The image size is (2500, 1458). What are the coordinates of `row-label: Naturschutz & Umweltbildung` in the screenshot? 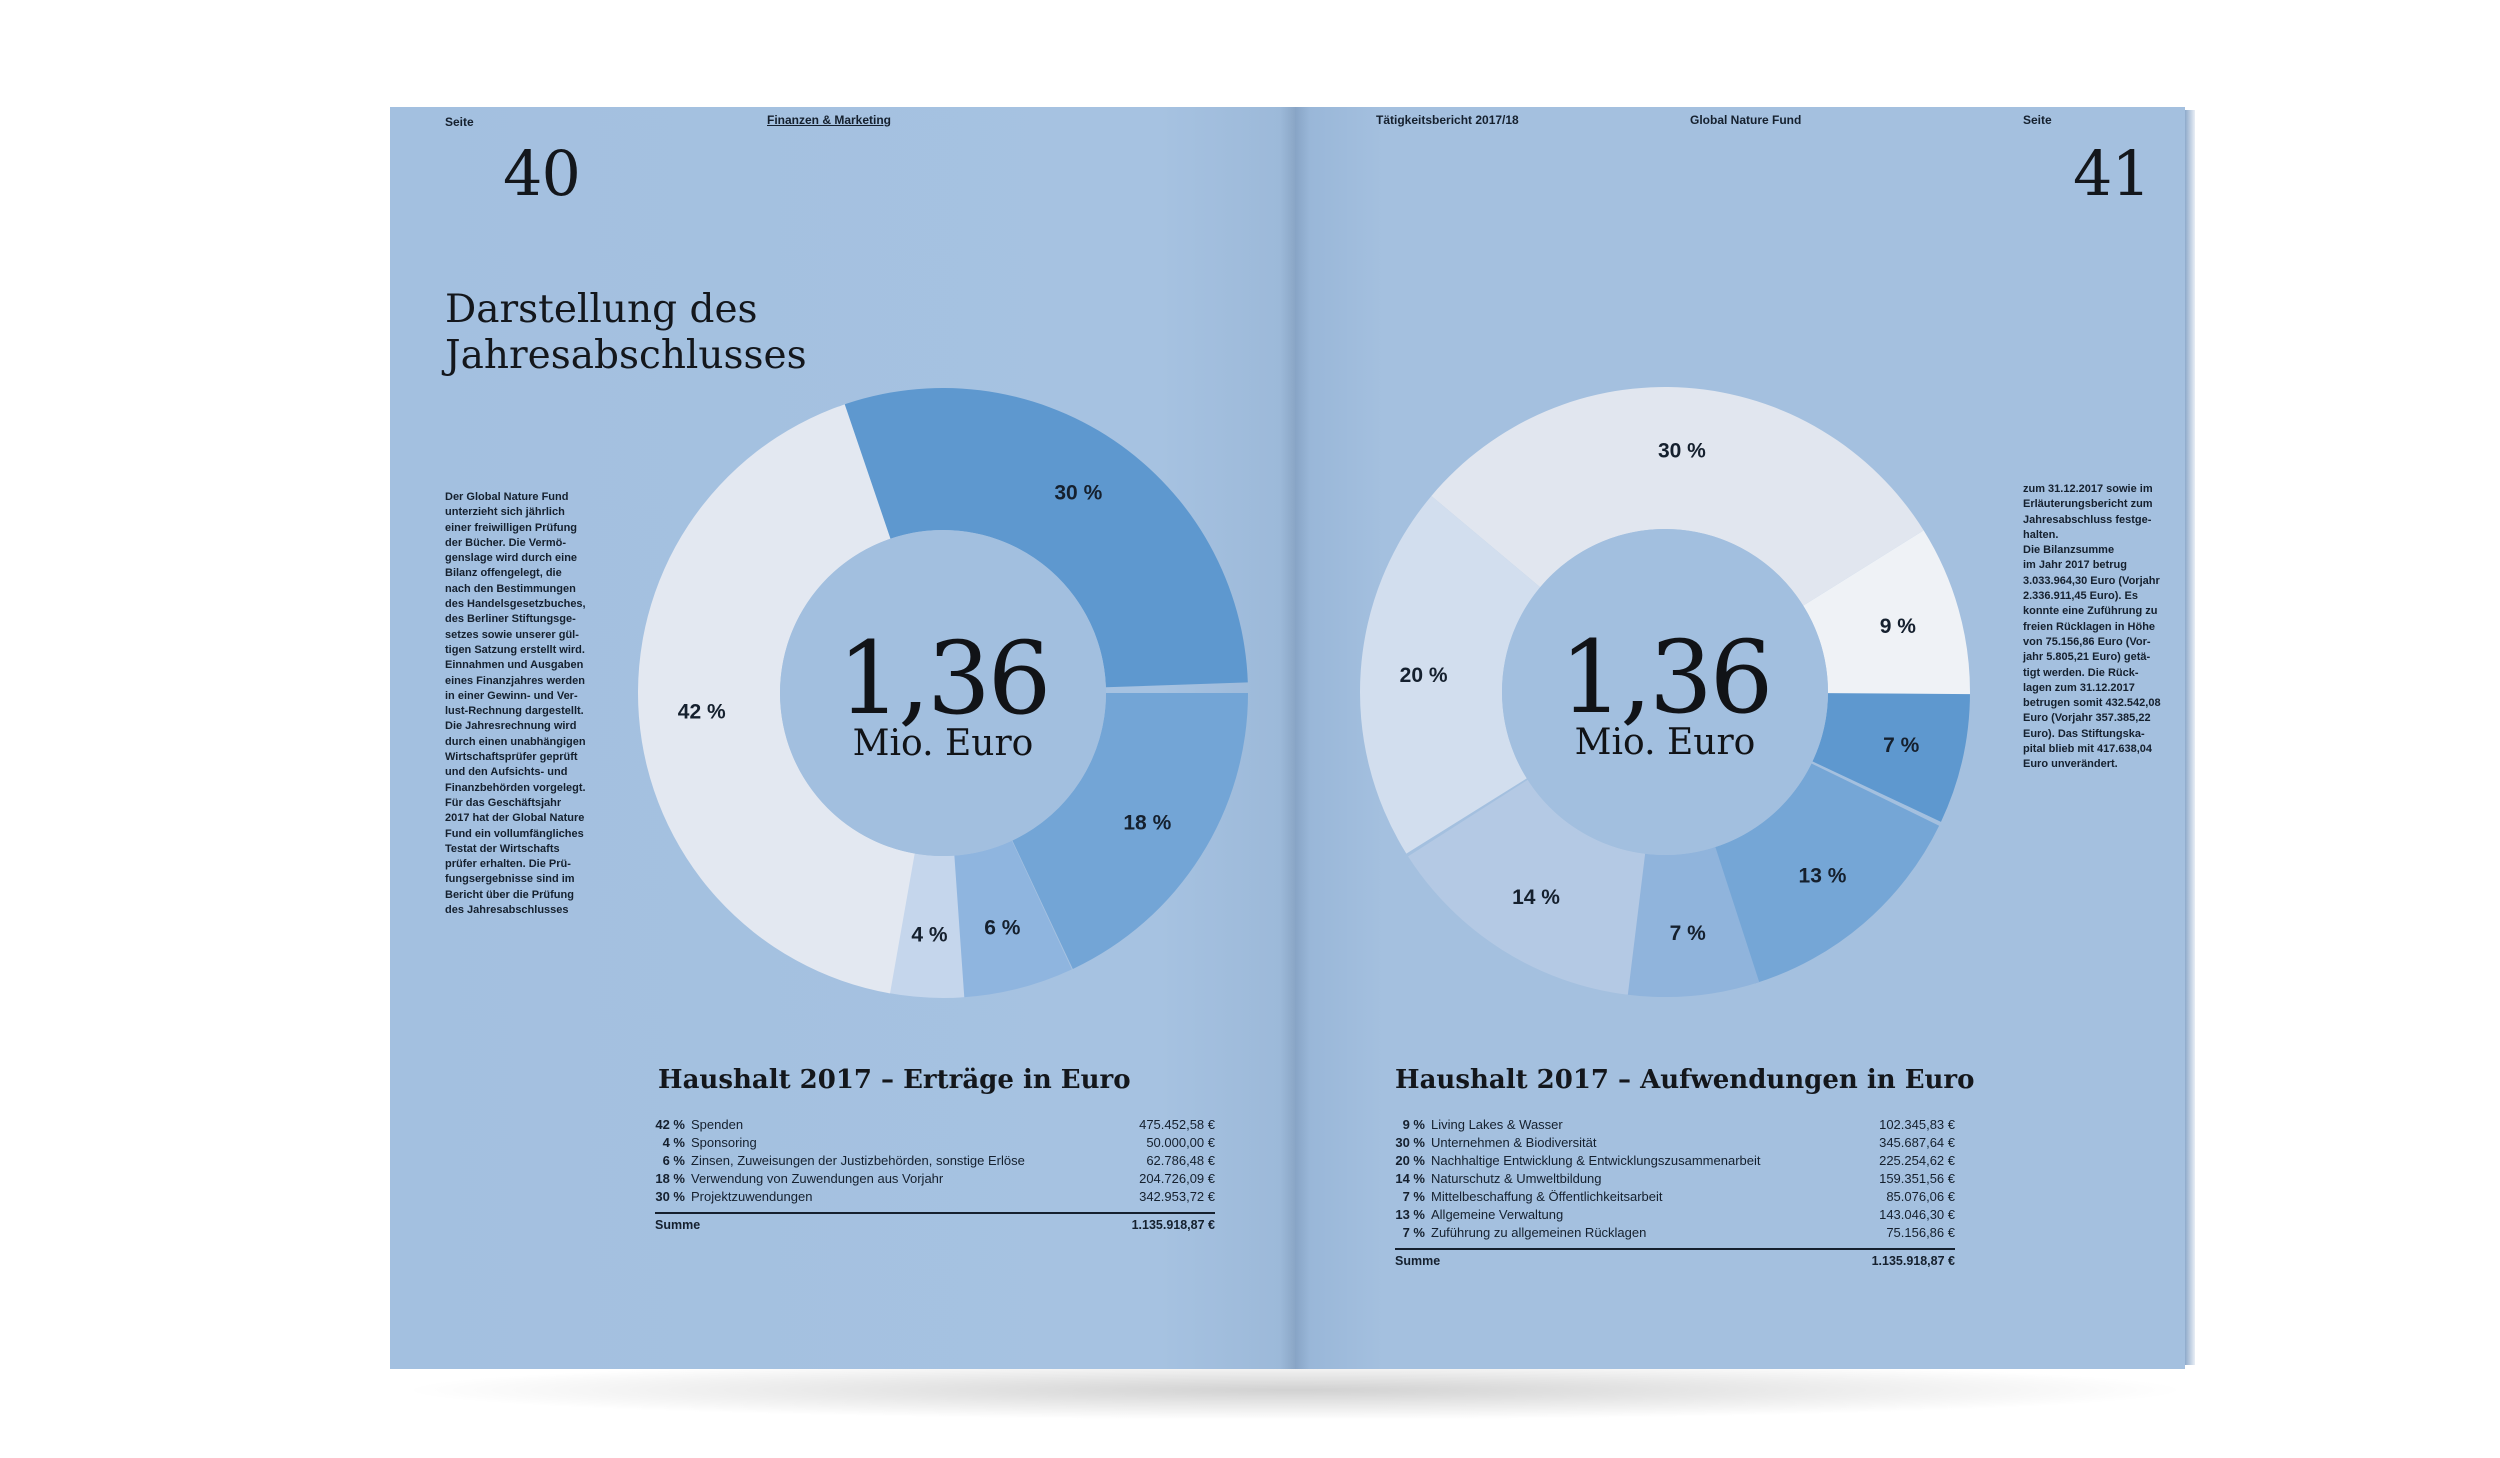 It's located at (1516, 1178).